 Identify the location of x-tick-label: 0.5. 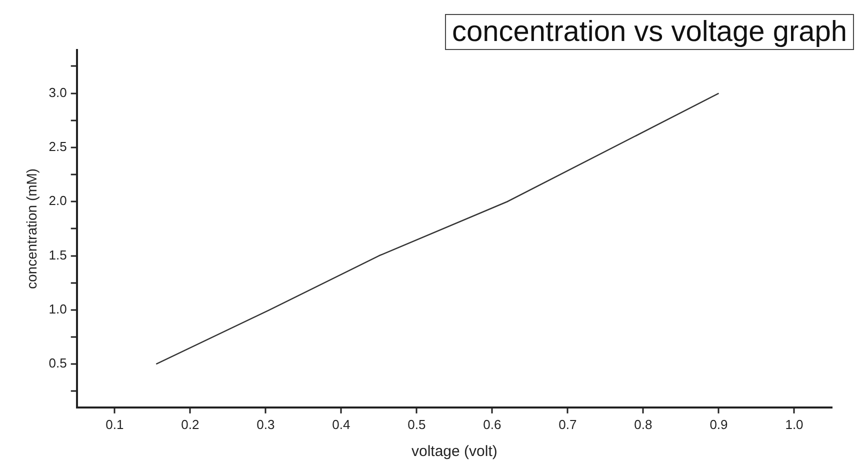
(417, 424).